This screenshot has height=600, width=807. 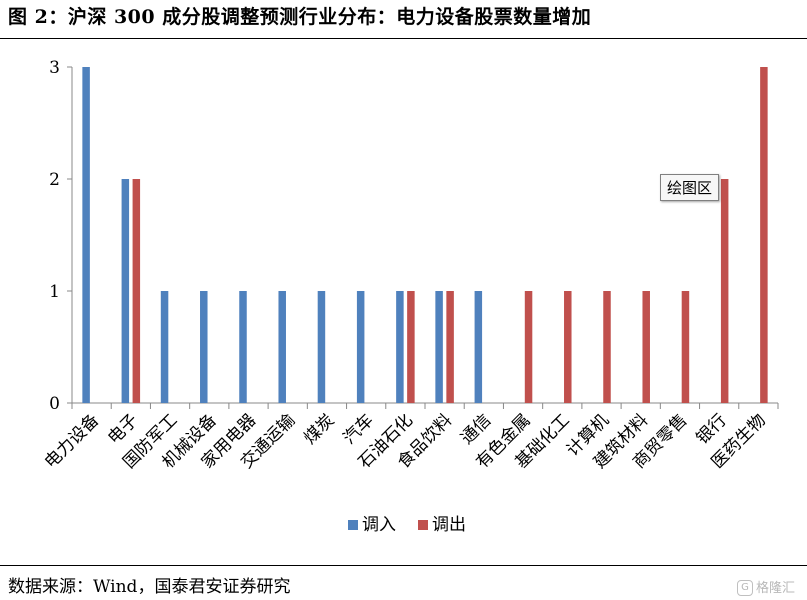 I want to click on source-note: 数据来源：Wind，国泰君安证券研究, so click(x=149, y=587).